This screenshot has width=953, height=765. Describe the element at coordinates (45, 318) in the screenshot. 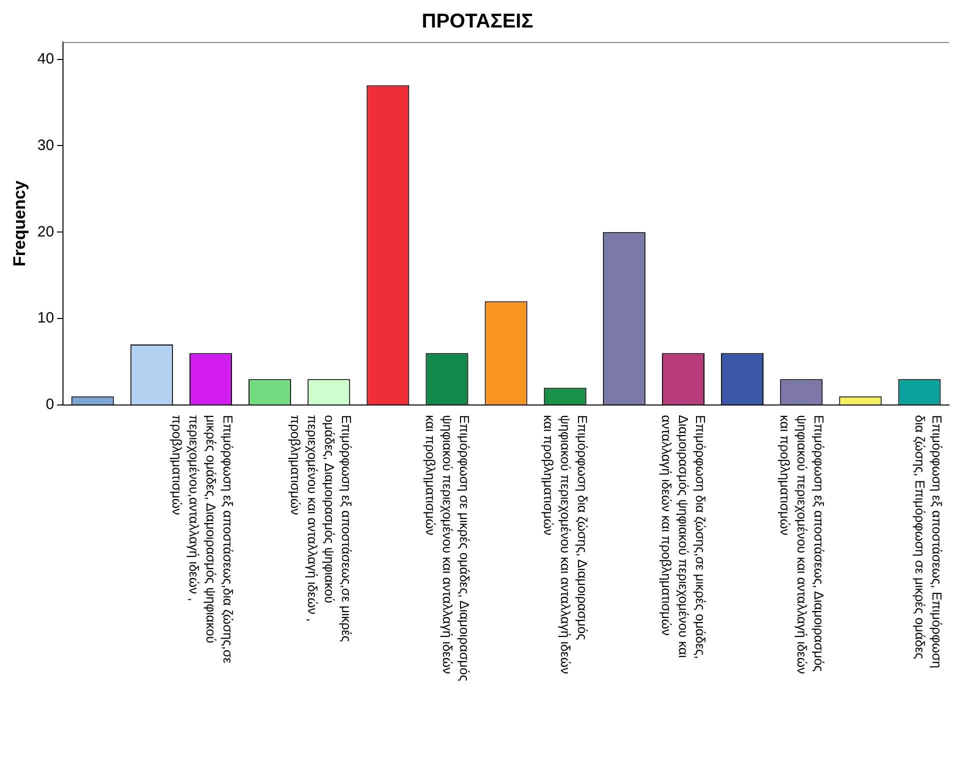

I see `y-tick-label: 10` at that location.